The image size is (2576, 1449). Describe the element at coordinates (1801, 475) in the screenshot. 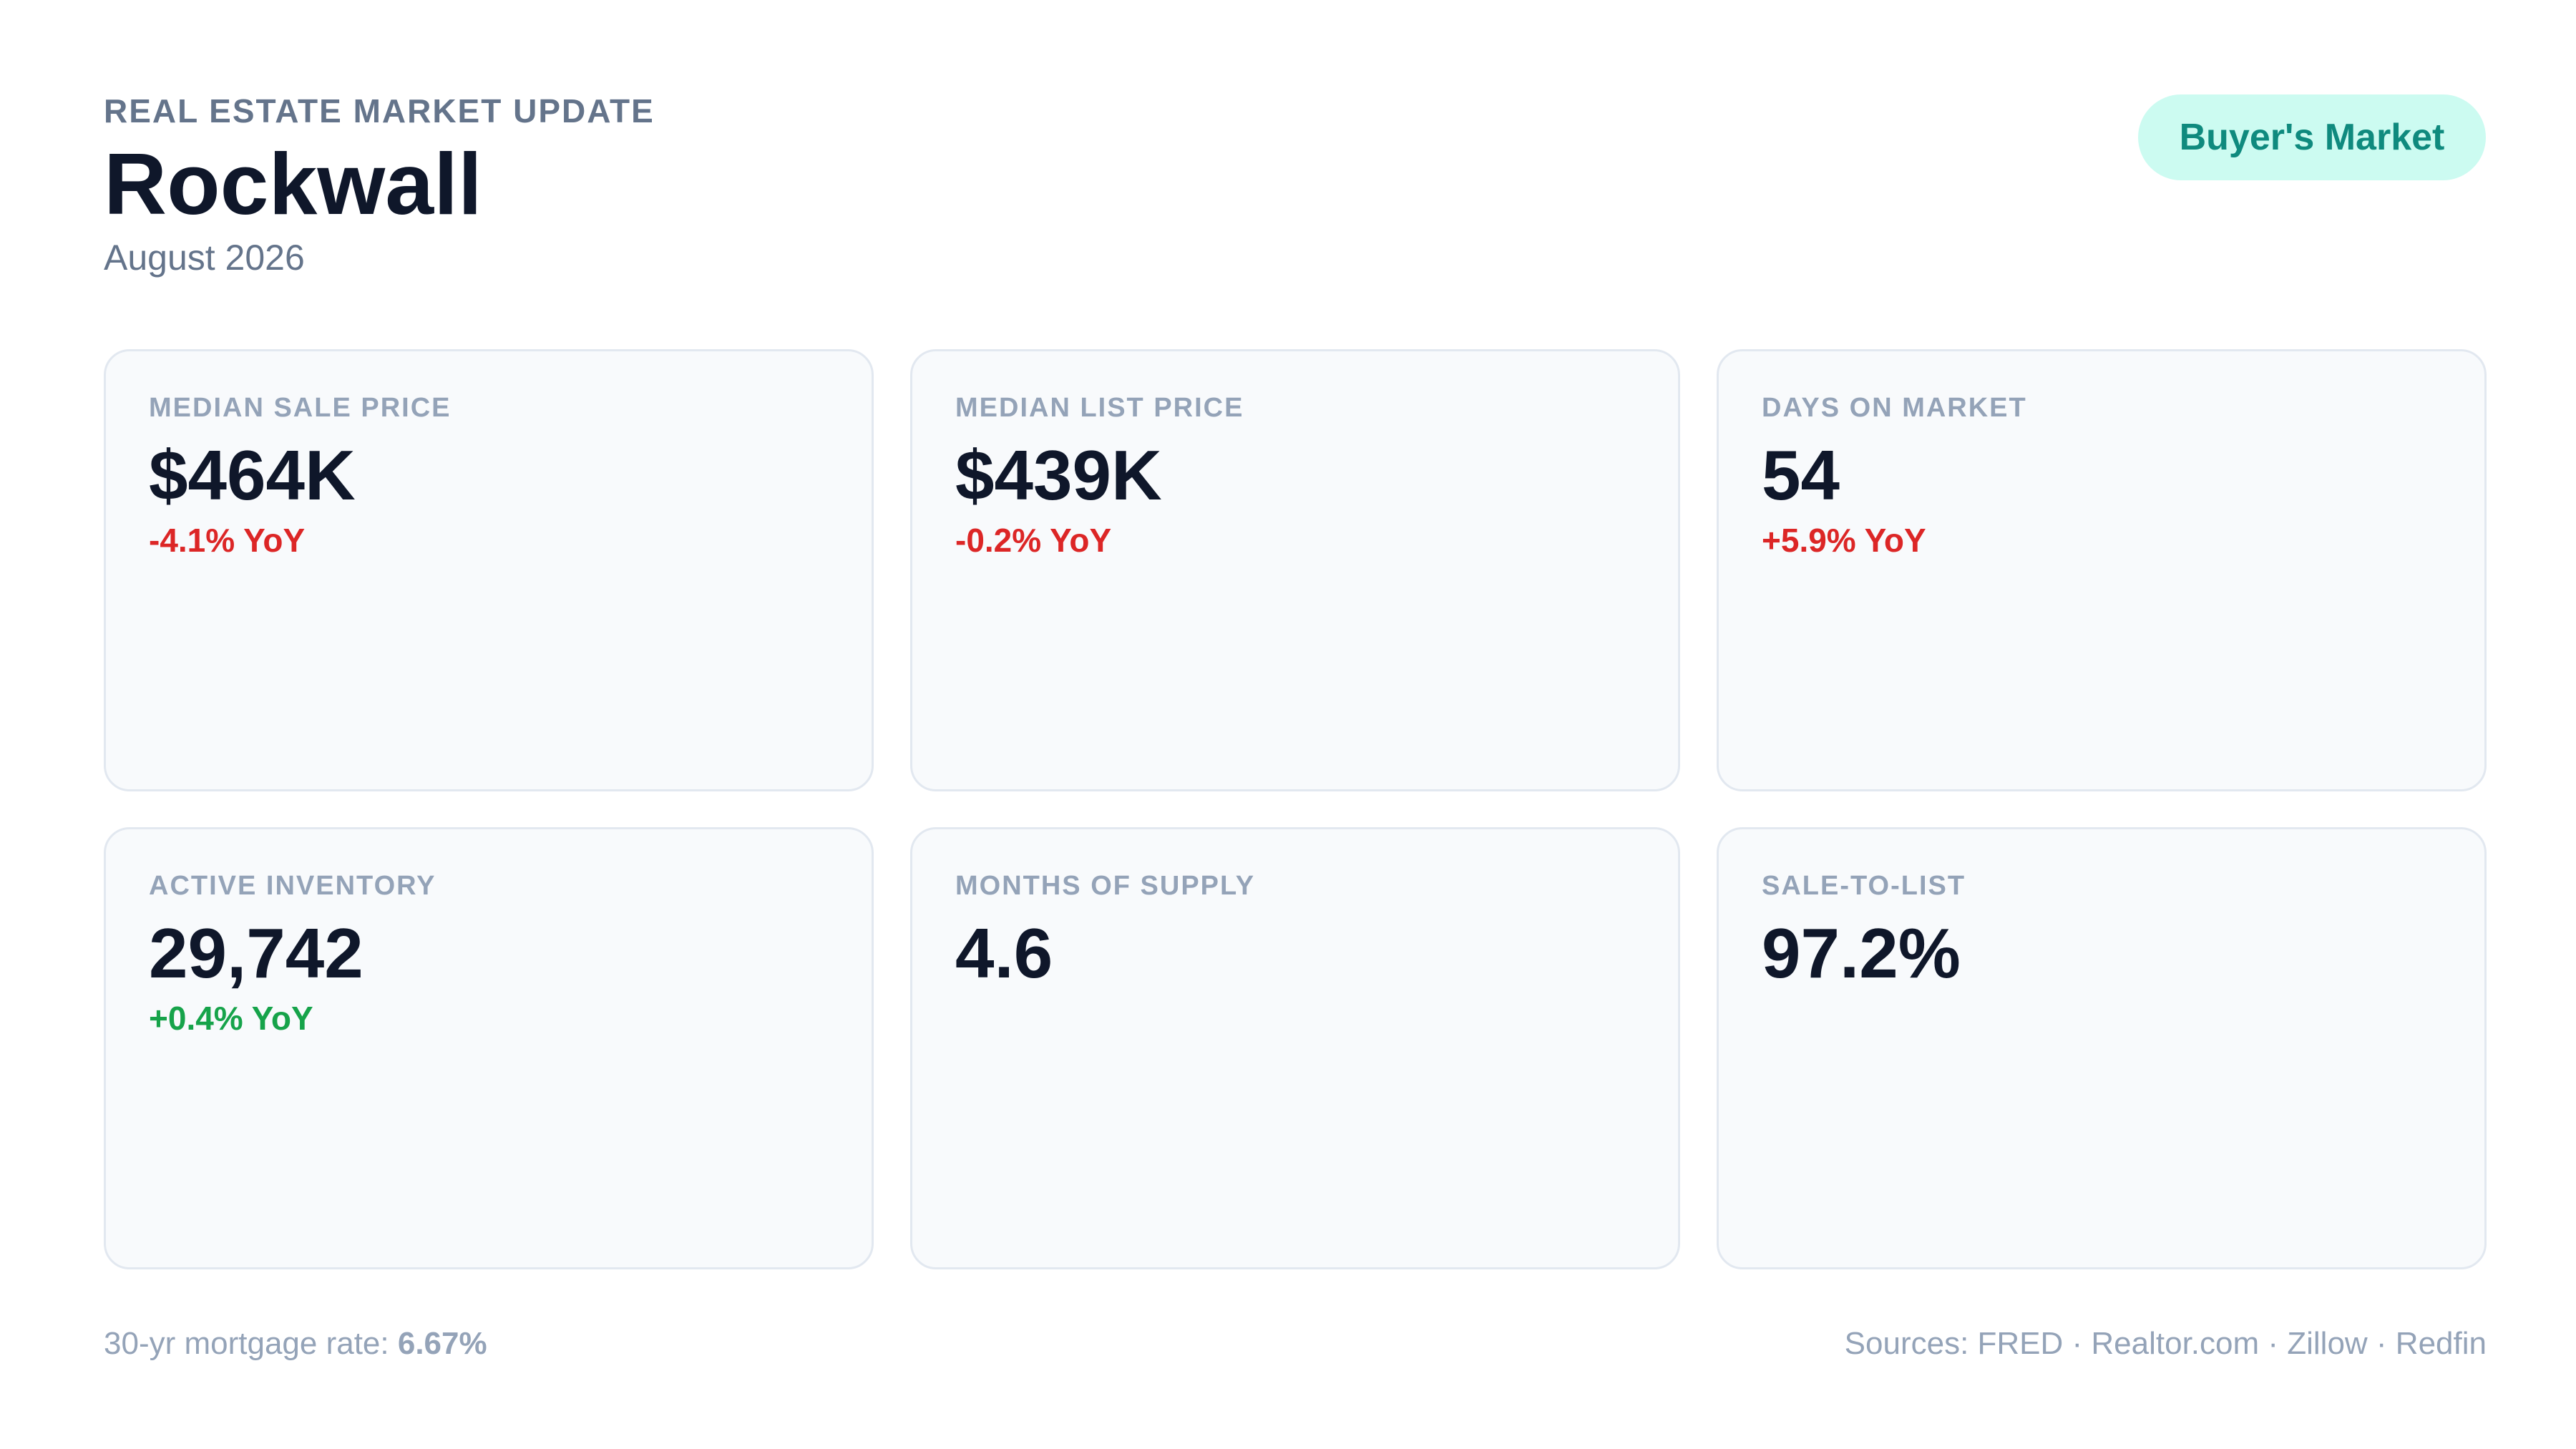

I see `metric-value: 54` at that location.